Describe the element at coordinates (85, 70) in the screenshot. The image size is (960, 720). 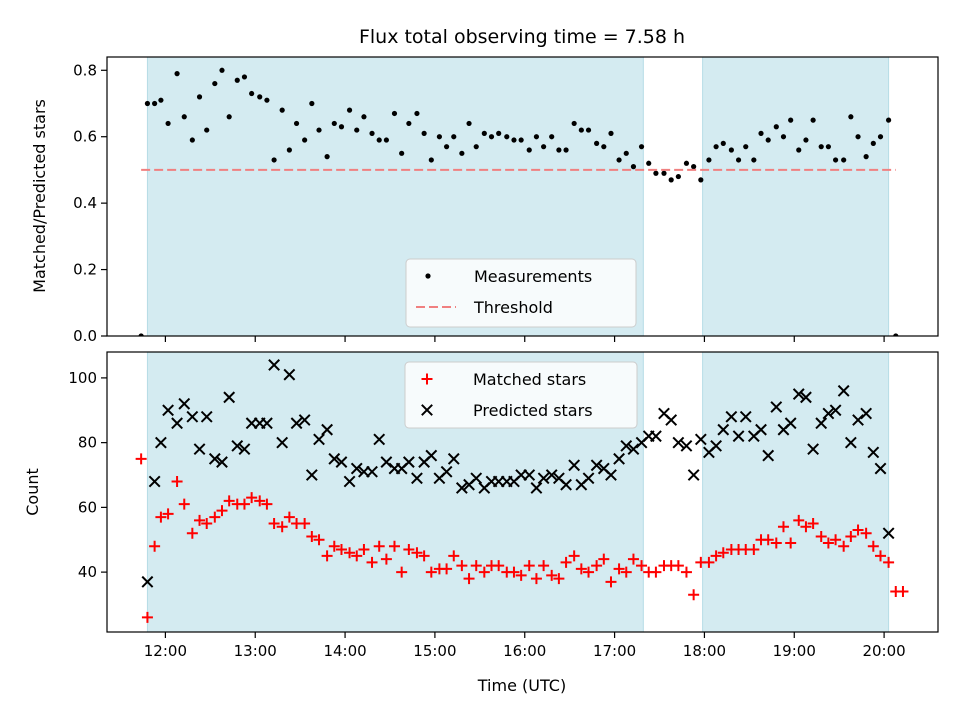
I see `top-y-tick-label-4: 0.8` at that location.